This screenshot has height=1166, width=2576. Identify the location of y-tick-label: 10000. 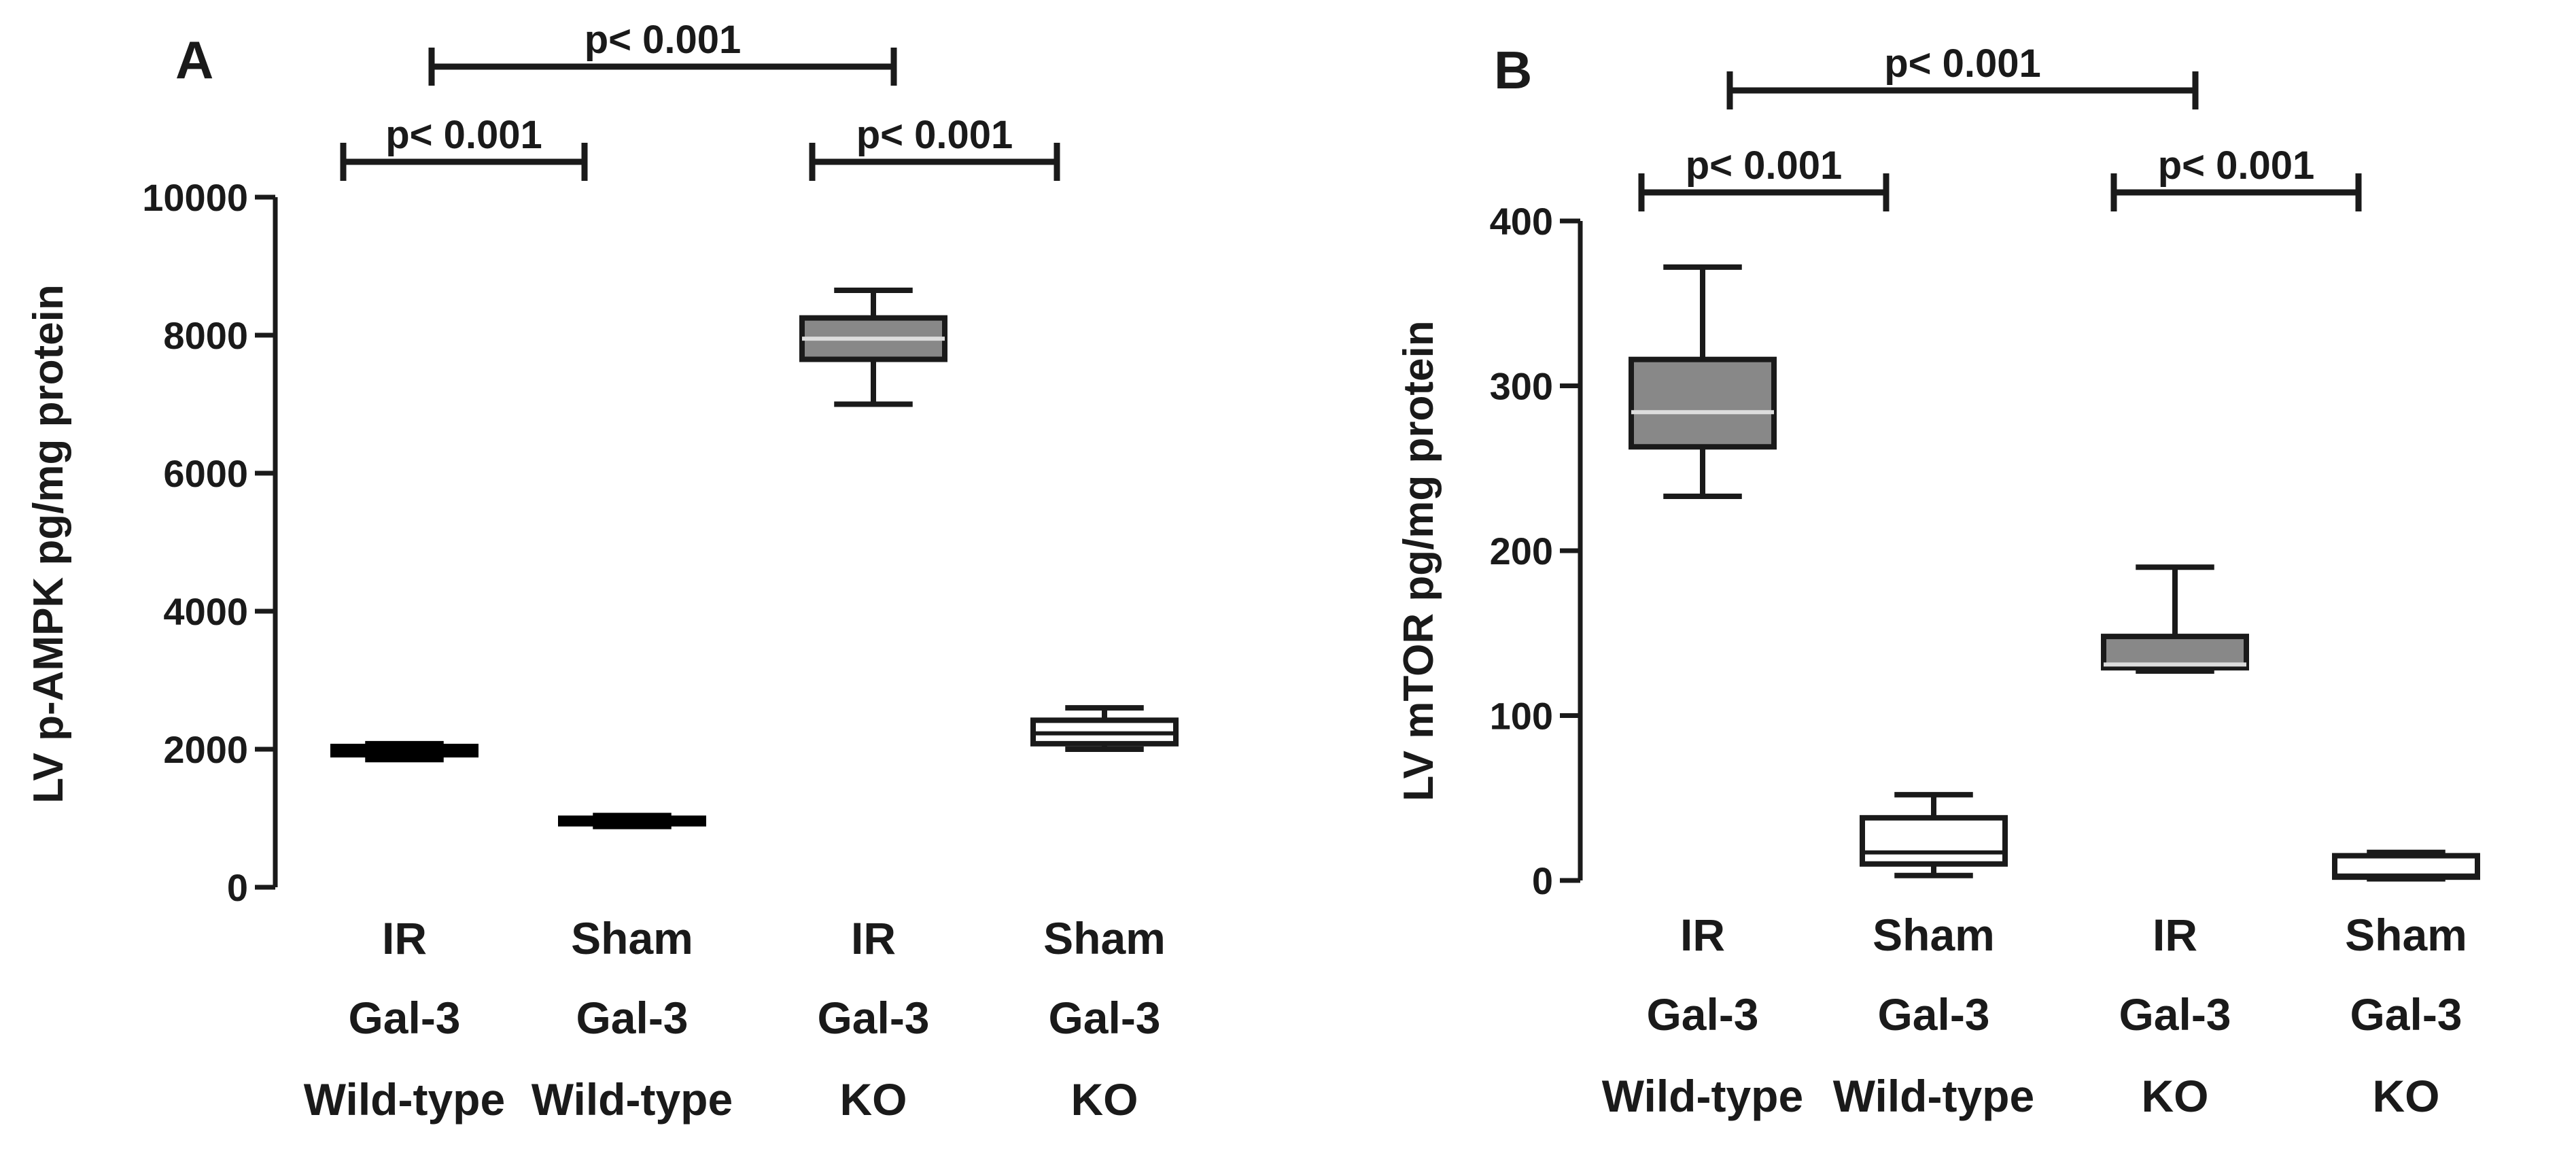
(195, 198).